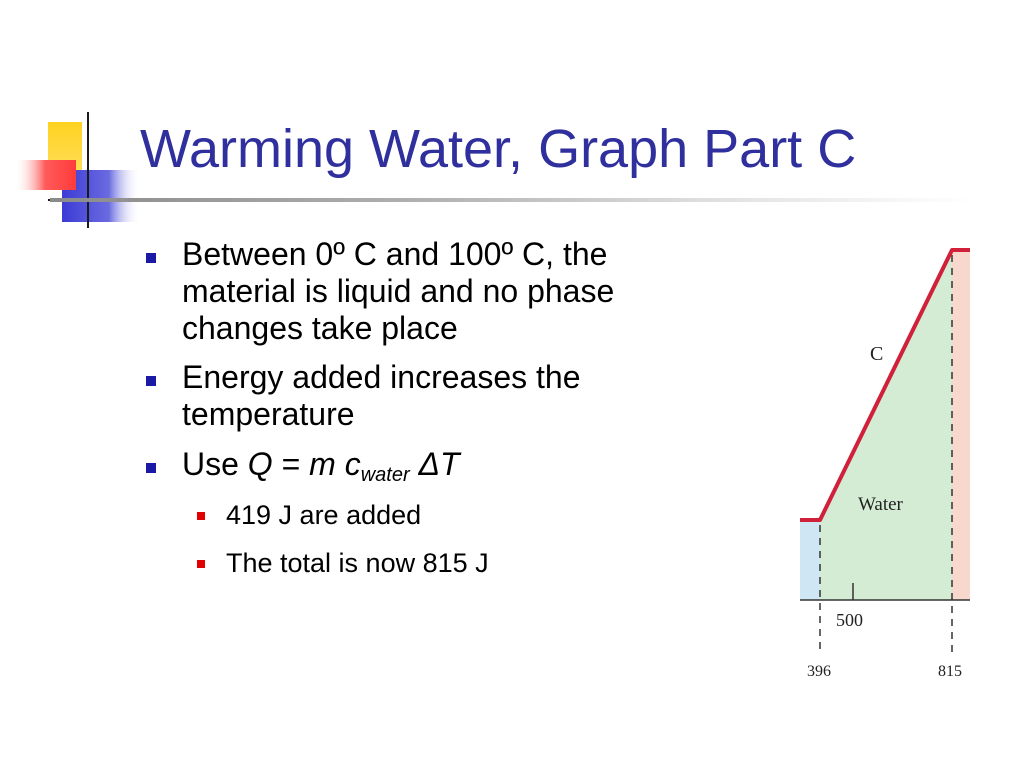 This screenshot has height=768, width=1024. I want to click on subbullet-item: 419 J are added, so click(420, 515).